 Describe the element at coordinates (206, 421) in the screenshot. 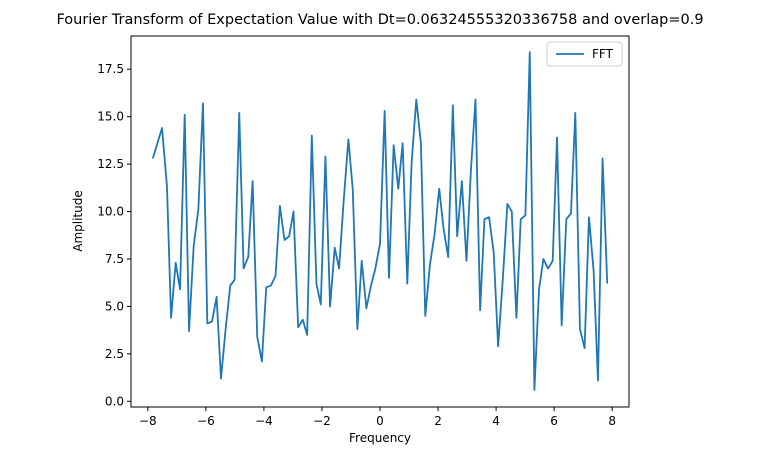

I see `x-tick-label: −6` at that location.